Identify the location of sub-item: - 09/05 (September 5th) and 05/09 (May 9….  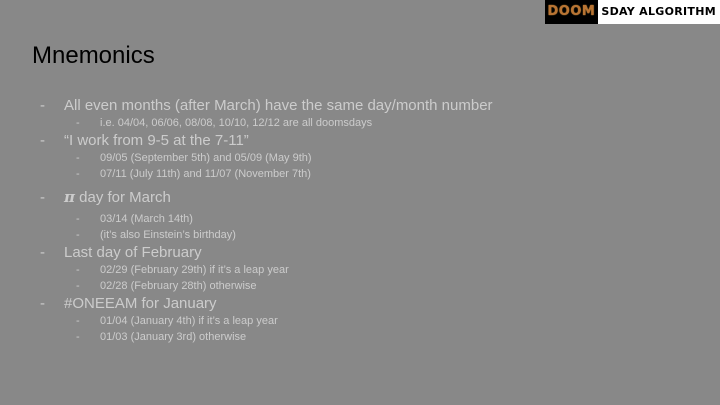
(360, 158).